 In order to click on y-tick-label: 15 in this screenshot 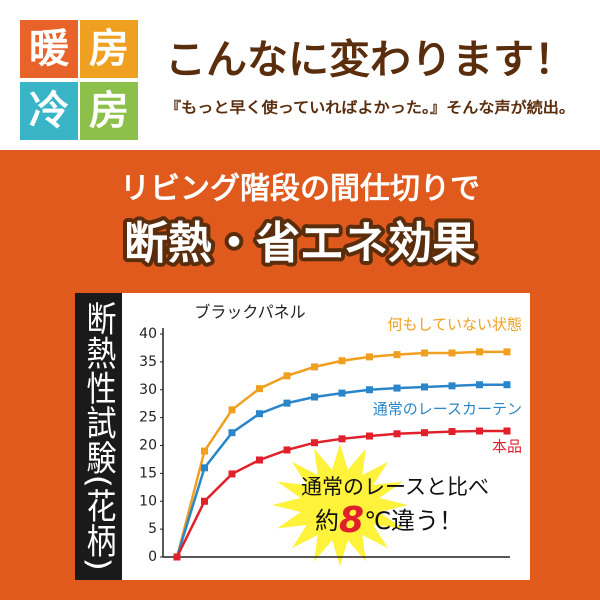, I will do `click(148, 473)`.